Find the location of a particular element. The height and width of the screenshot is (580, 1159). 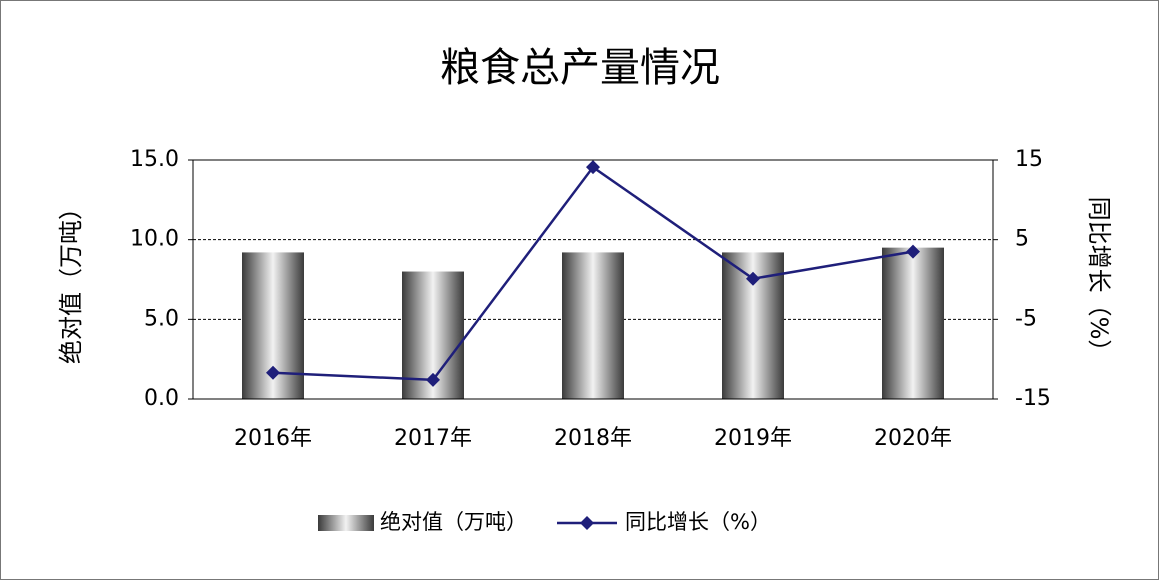

x-tick-label: 2019年 is located at coordinates (753, 438).